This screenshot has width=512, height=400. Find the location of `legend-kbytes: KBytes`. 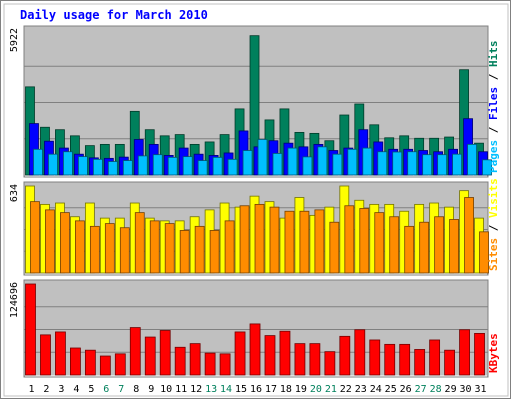

legend-kbytes: KBytes is located at coordinates (493, 353).